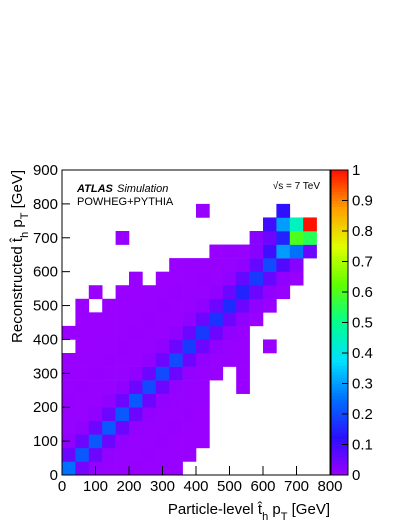 This screenshot has width=411, height=532. I want to click on label-part: Reconstructed t̂, so click(17, 290).